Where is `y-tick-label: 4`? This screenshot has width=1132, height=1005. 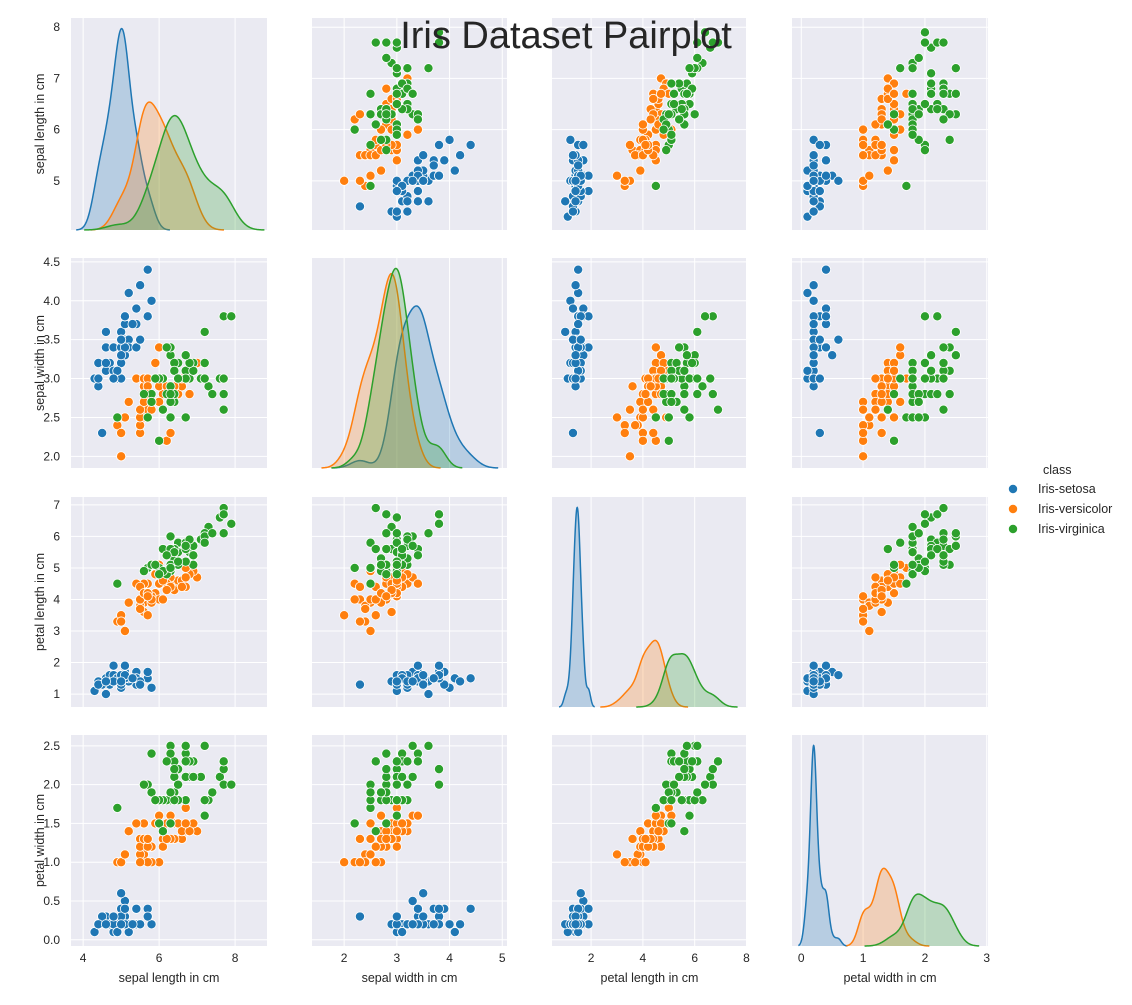 y-tick-label: 4 is located at coordinates (56, 599).